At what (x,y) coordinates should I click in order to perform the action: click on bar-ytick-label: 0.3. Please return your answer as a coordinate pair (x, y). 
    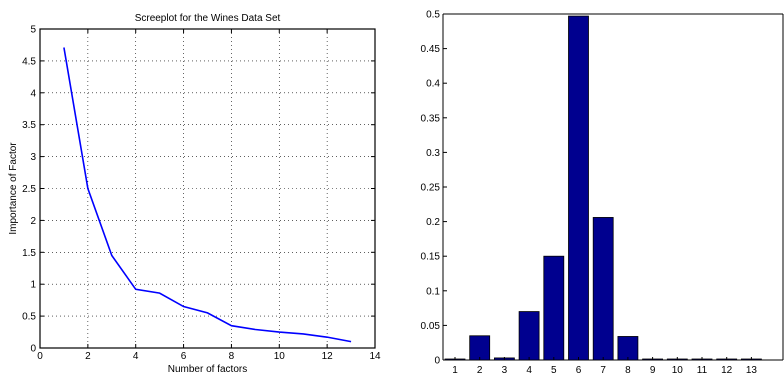
    Looking at the image, I should click on (433, 153).